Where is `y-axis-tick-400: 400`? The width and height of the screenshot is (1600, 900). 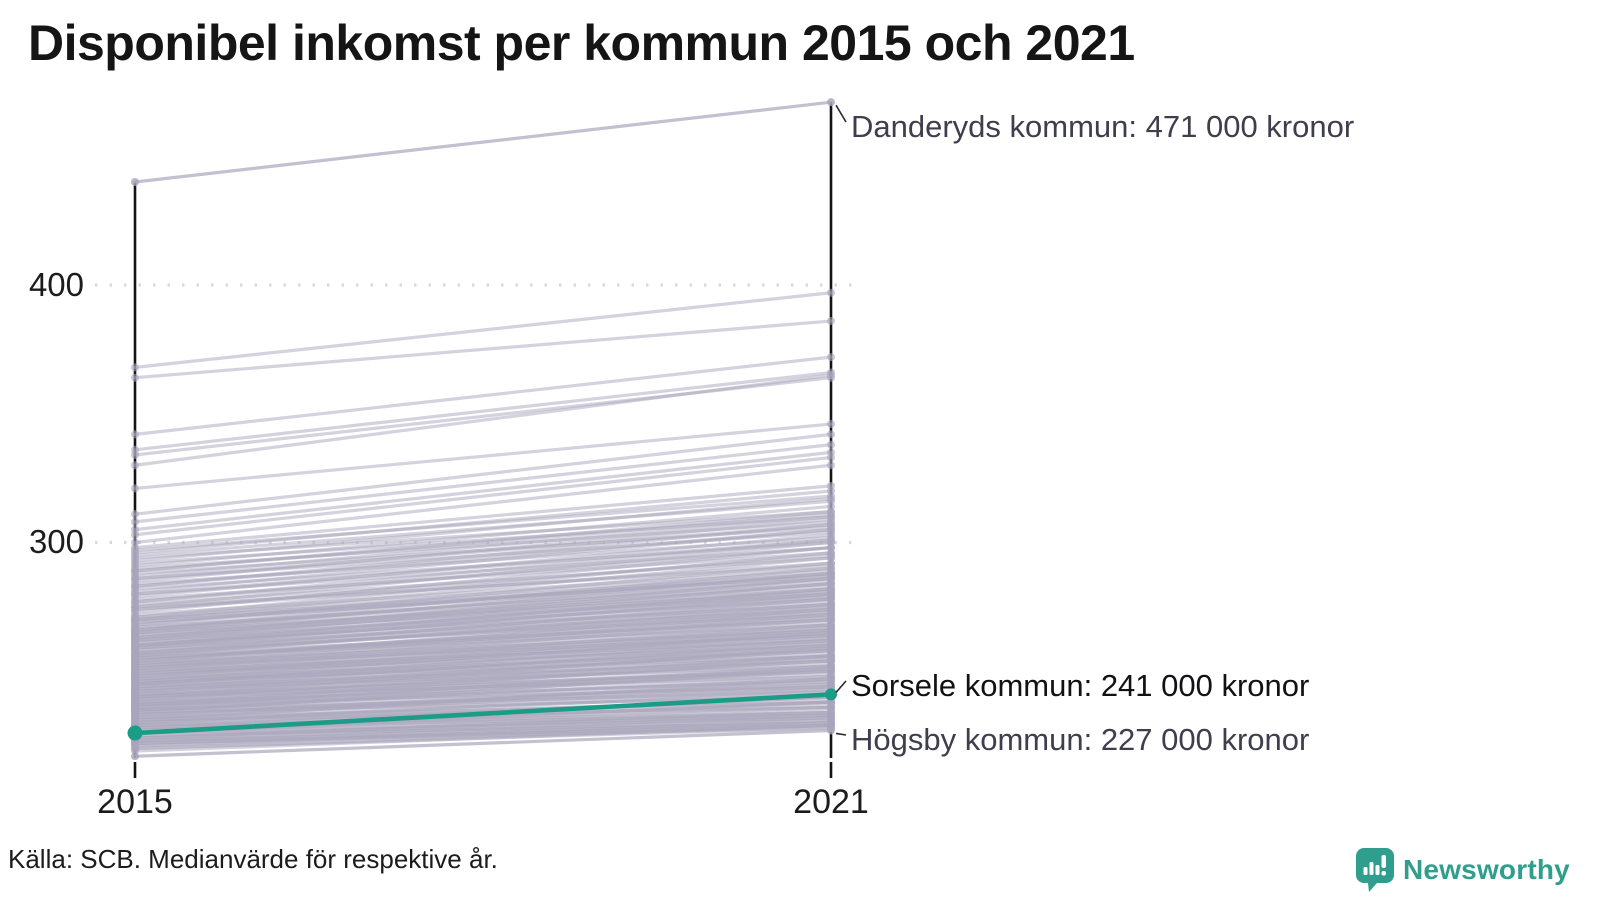
y-axis-tick-400: 400 is located at coordinates (56, 284).